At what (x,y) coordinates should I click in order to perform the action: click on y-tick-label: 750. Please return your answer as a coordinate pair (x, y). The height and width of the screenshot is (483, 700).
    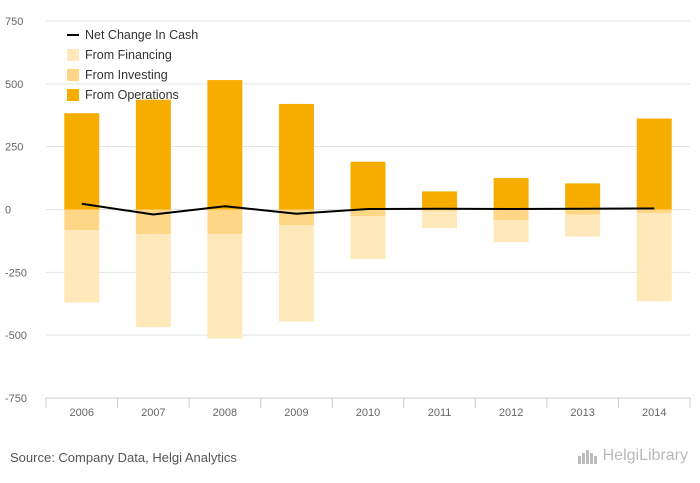
    Looking at the image, I should click on (14, 22).